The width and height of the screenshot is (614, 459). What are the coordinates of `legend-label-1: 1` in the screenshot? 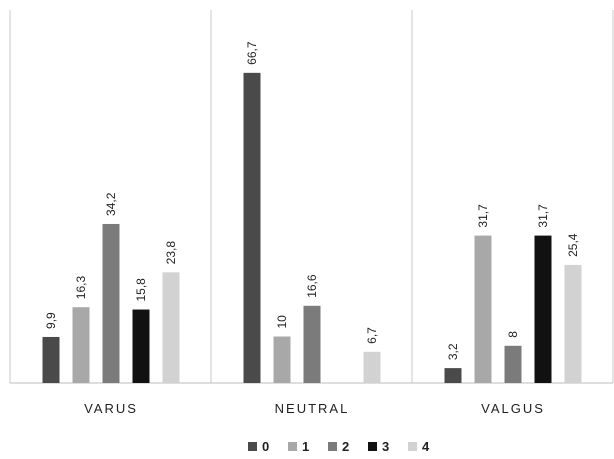 It's located at (305, 446).